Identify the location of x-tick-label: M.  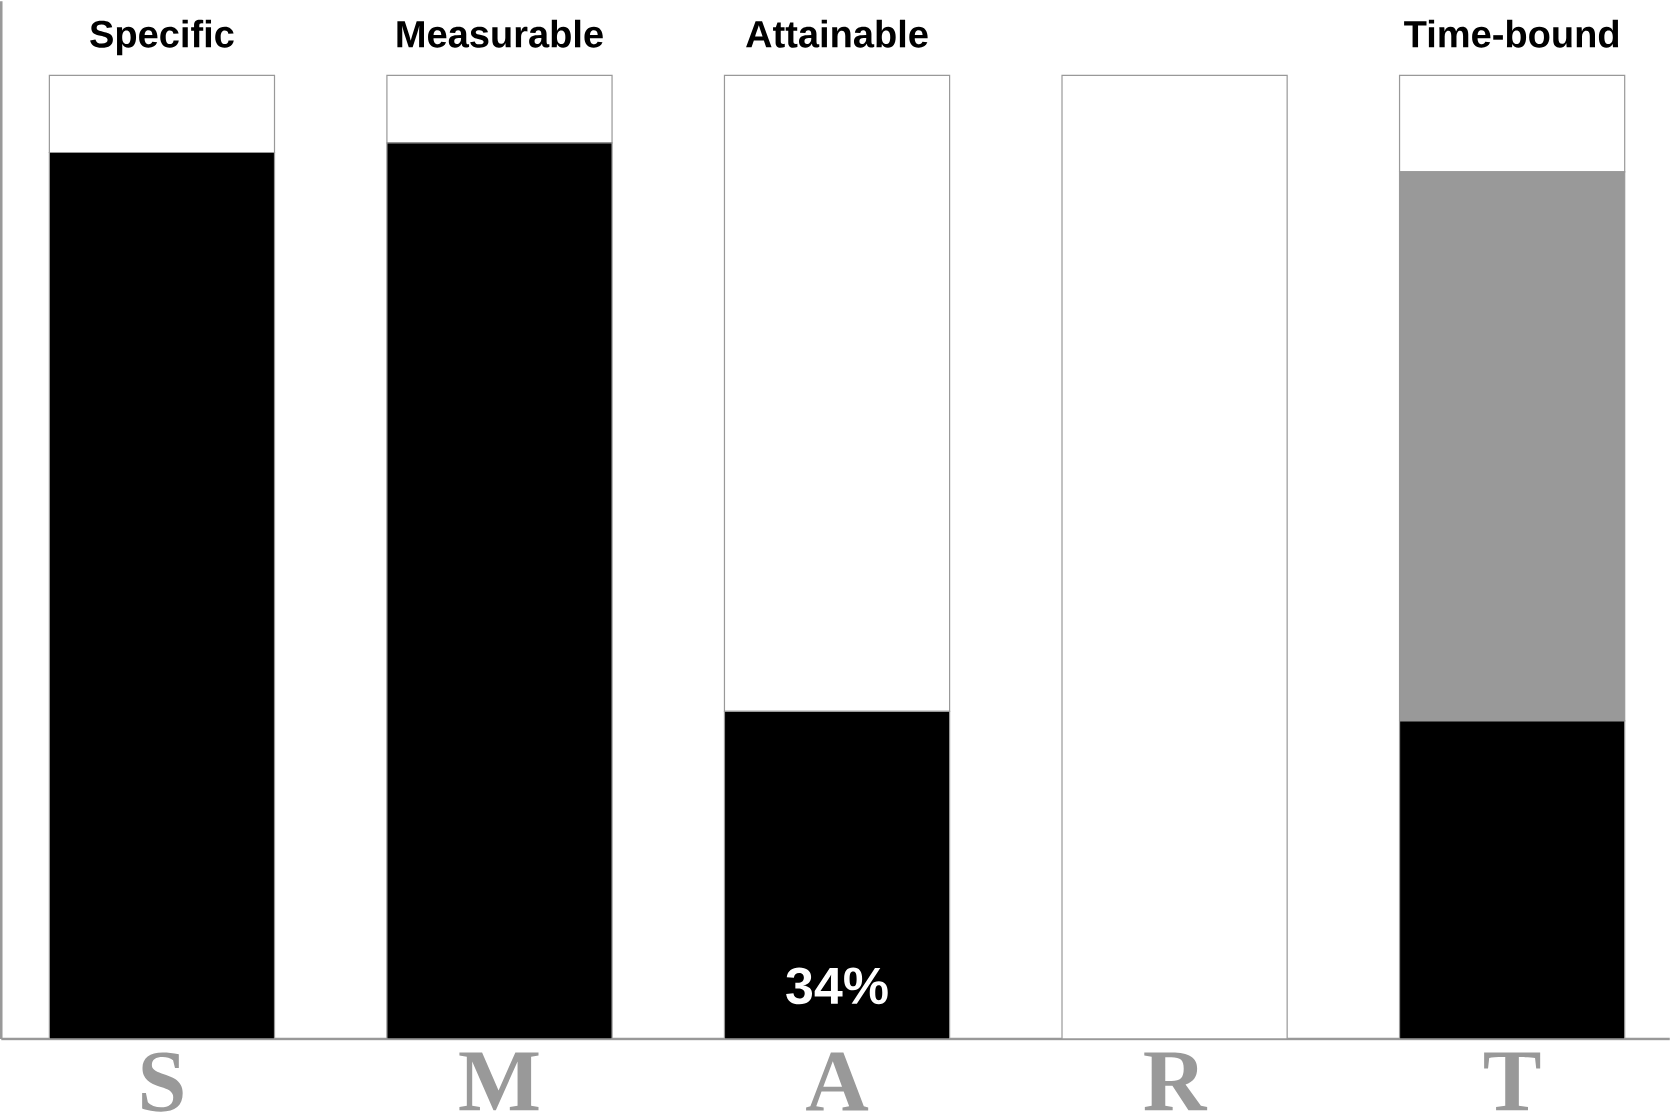
(499, 1081).